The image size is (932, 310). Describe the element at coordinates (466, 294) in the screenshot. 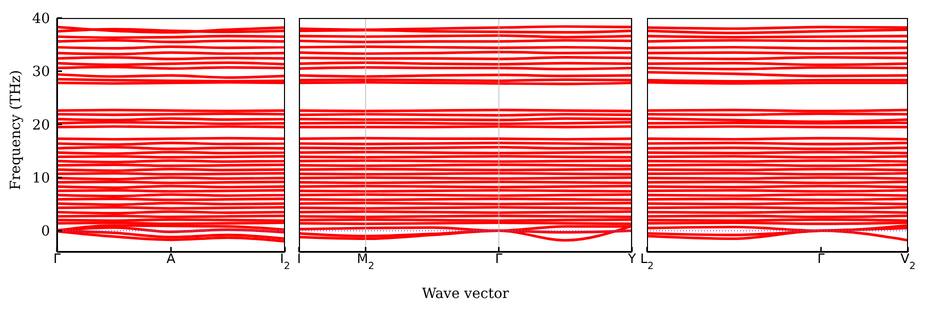

I see `x-axis-title: Wave vector` at that location.